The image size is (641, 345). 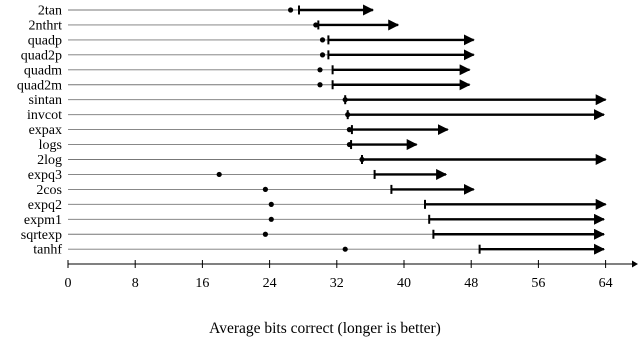 What do you see at coordinates (49, 160) in the screenshot?
I see `category-label: 2log` at bounding box center [49, 160].